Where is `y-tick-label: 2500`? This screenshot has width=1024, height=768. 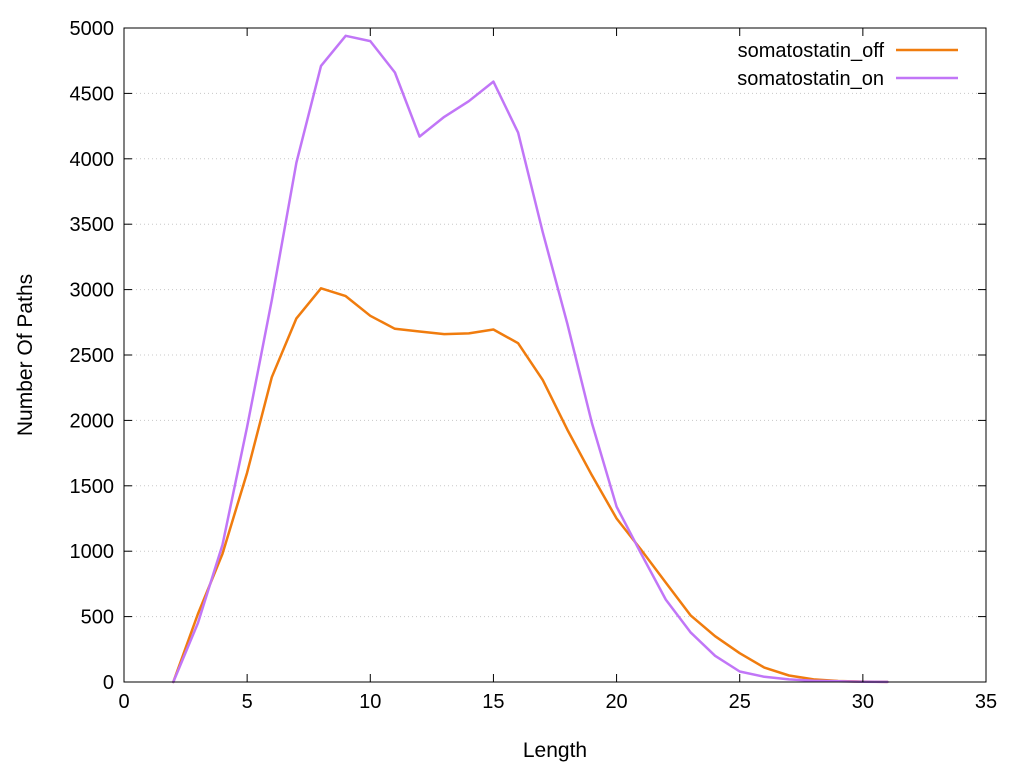
y-tick-label: 2500 is located at coordinates (92, 356).